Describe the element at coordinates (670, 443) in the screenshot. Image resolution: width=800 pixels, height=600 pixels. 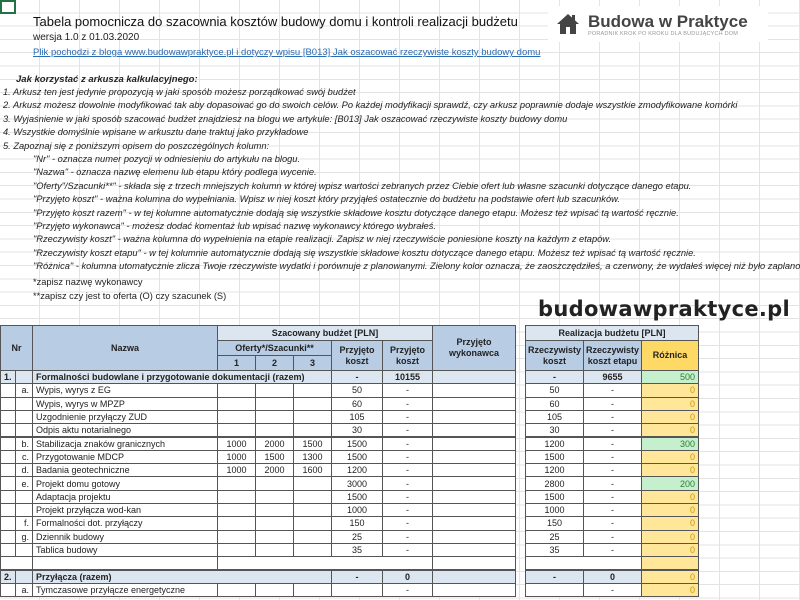
I see `row-difference: 300` at that location.